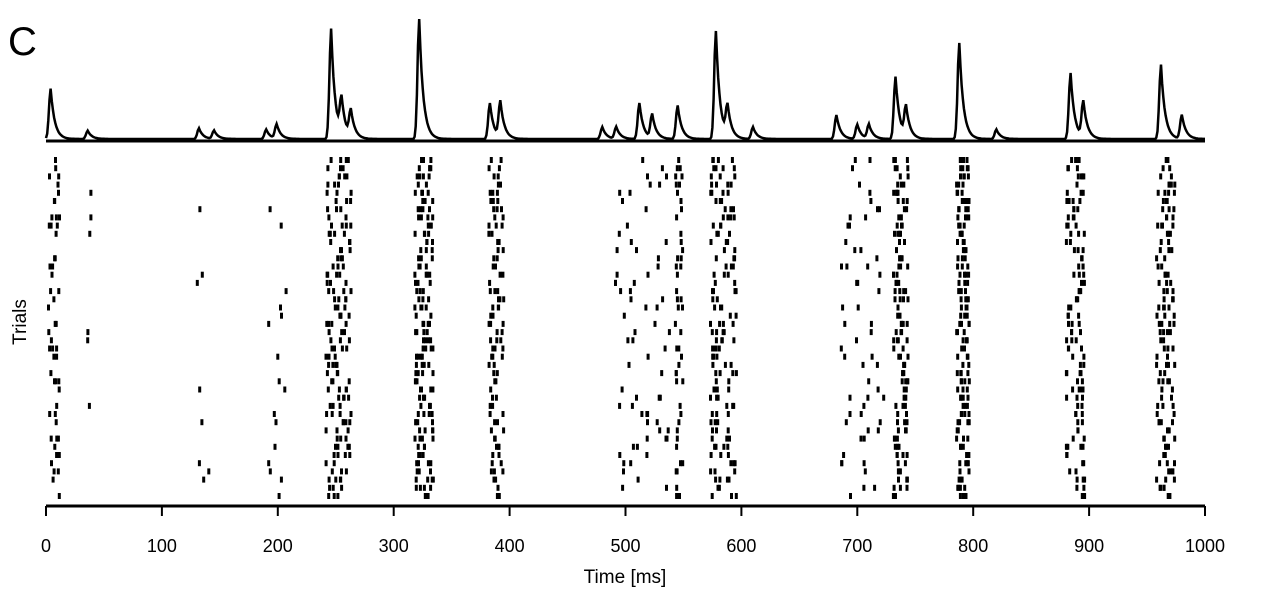 This screenshot has height=603, width=1280. Describe the element at coordinates (741, 546) in the screenshot. I see `x-tick-label-600: 600` at that location.